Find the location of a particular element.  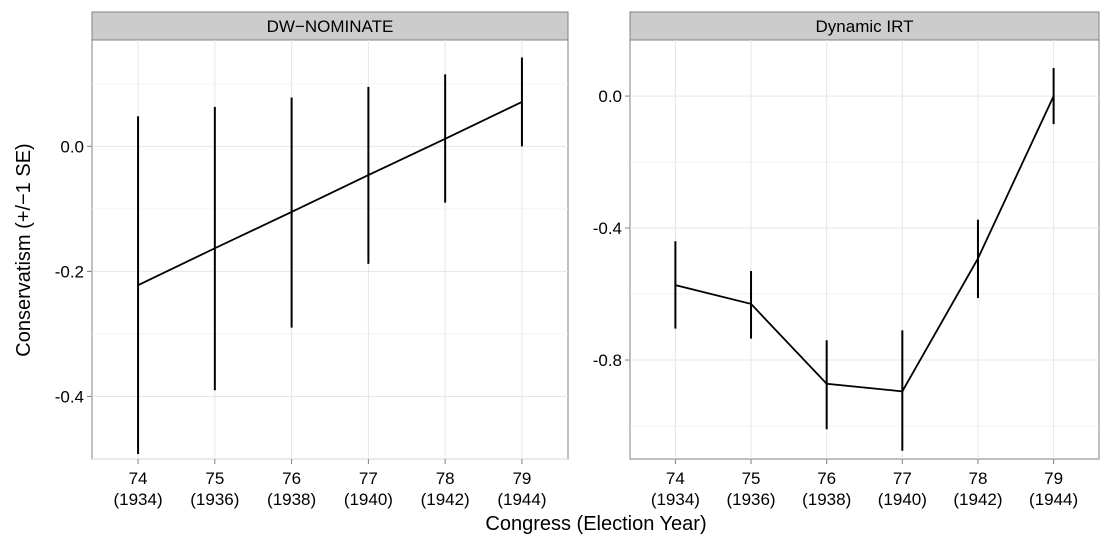

series-line is located at coordinates (330, 193).